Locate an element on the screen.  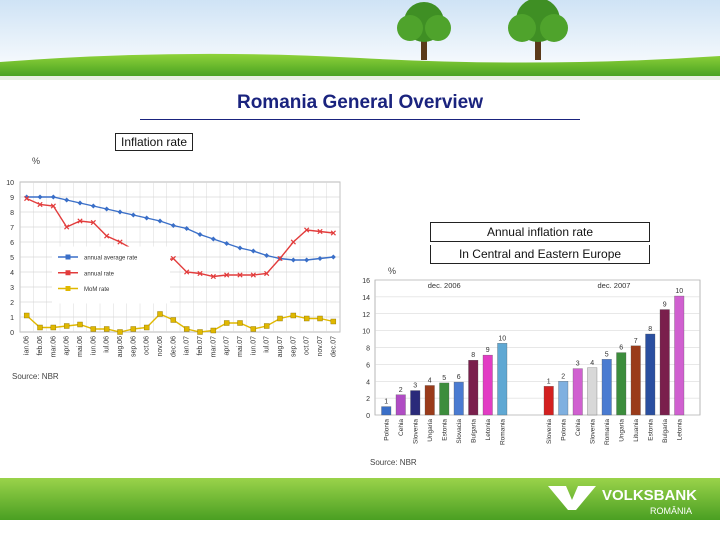
y-tick-label: 10 is located at coordinates (10, 183).